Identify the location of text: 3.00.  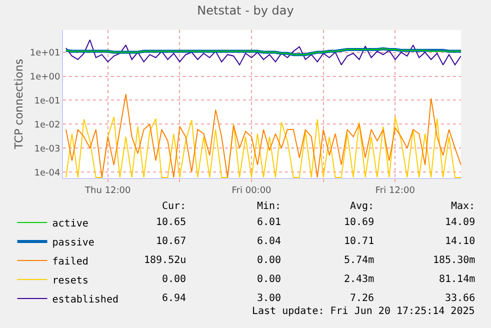
(269, 298).